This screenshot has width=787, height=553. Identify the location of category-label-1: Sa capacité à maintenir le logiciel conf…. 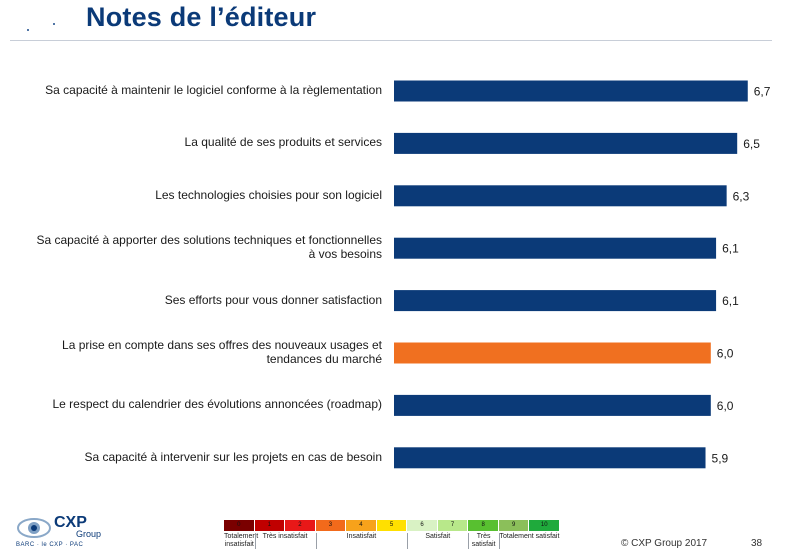
(191, 90).